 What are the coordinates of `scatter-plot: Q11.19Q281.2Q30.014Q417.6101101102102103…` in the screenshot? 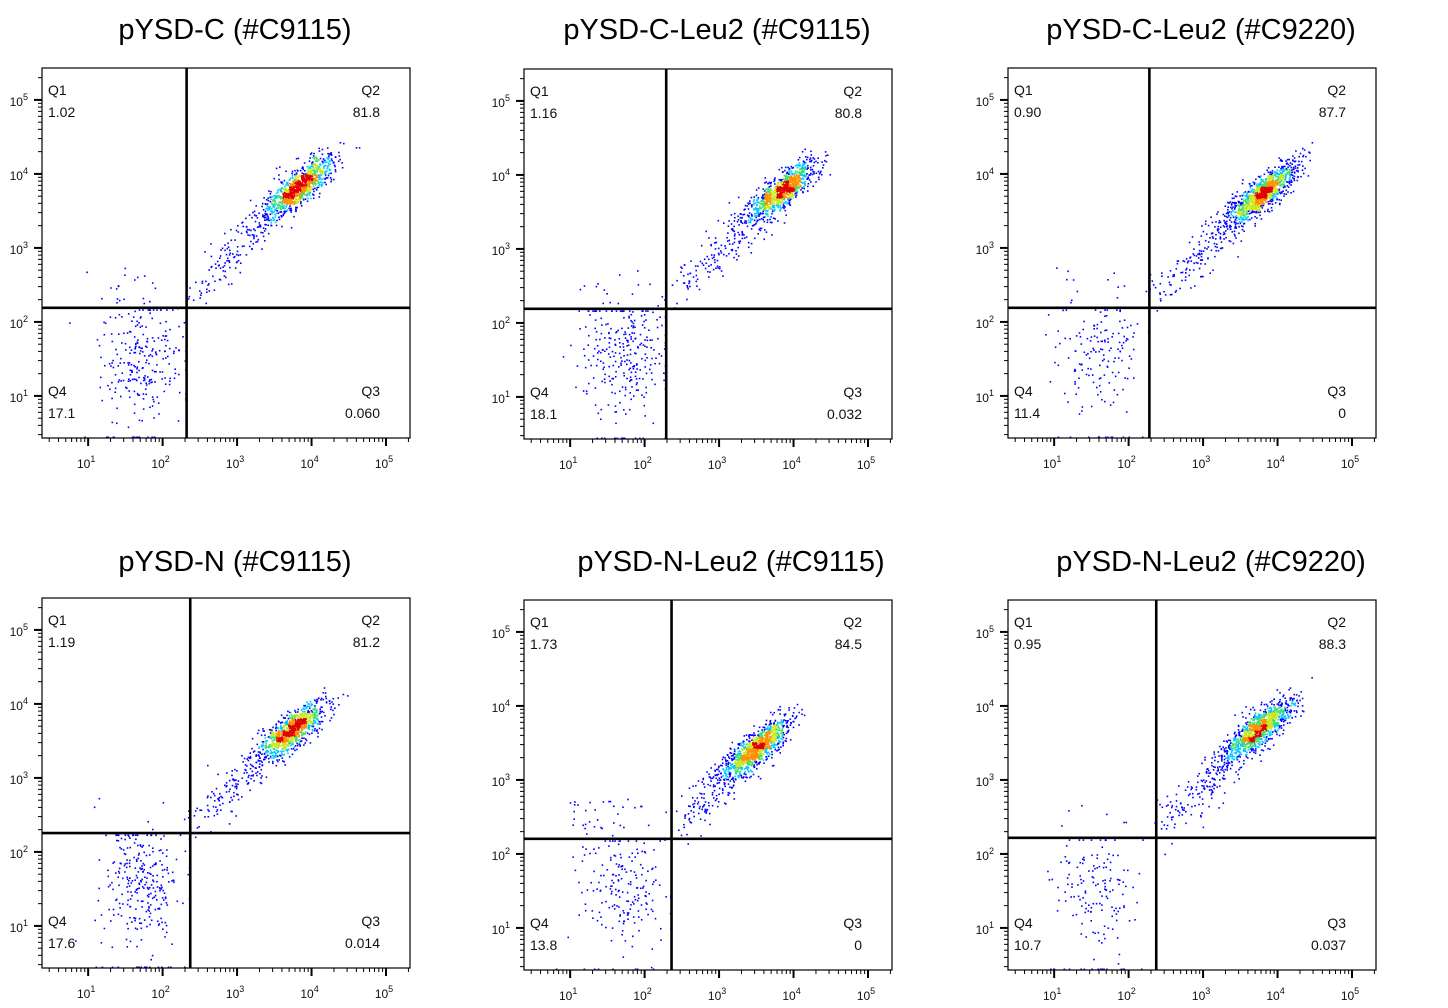 It's located at (210, 799).